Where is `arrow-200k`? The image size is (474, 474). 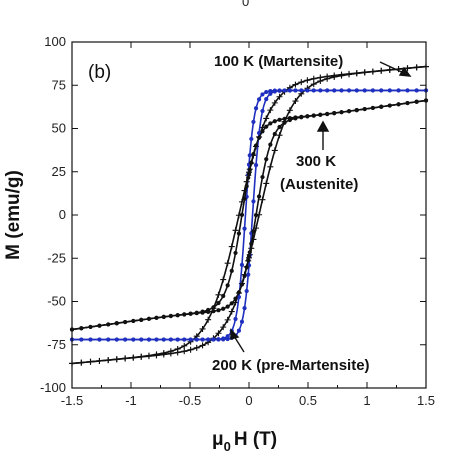 arrow-200k is located at coordinates (239, 344).